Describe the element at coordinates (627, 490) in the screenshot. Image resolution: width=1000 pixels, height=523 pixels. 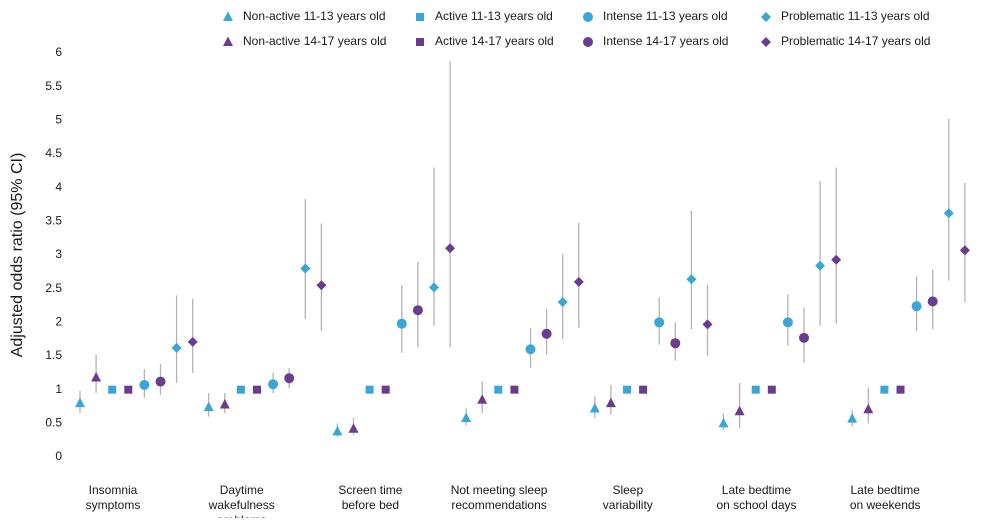
I see `x-tick-label: Sleep` at that location.